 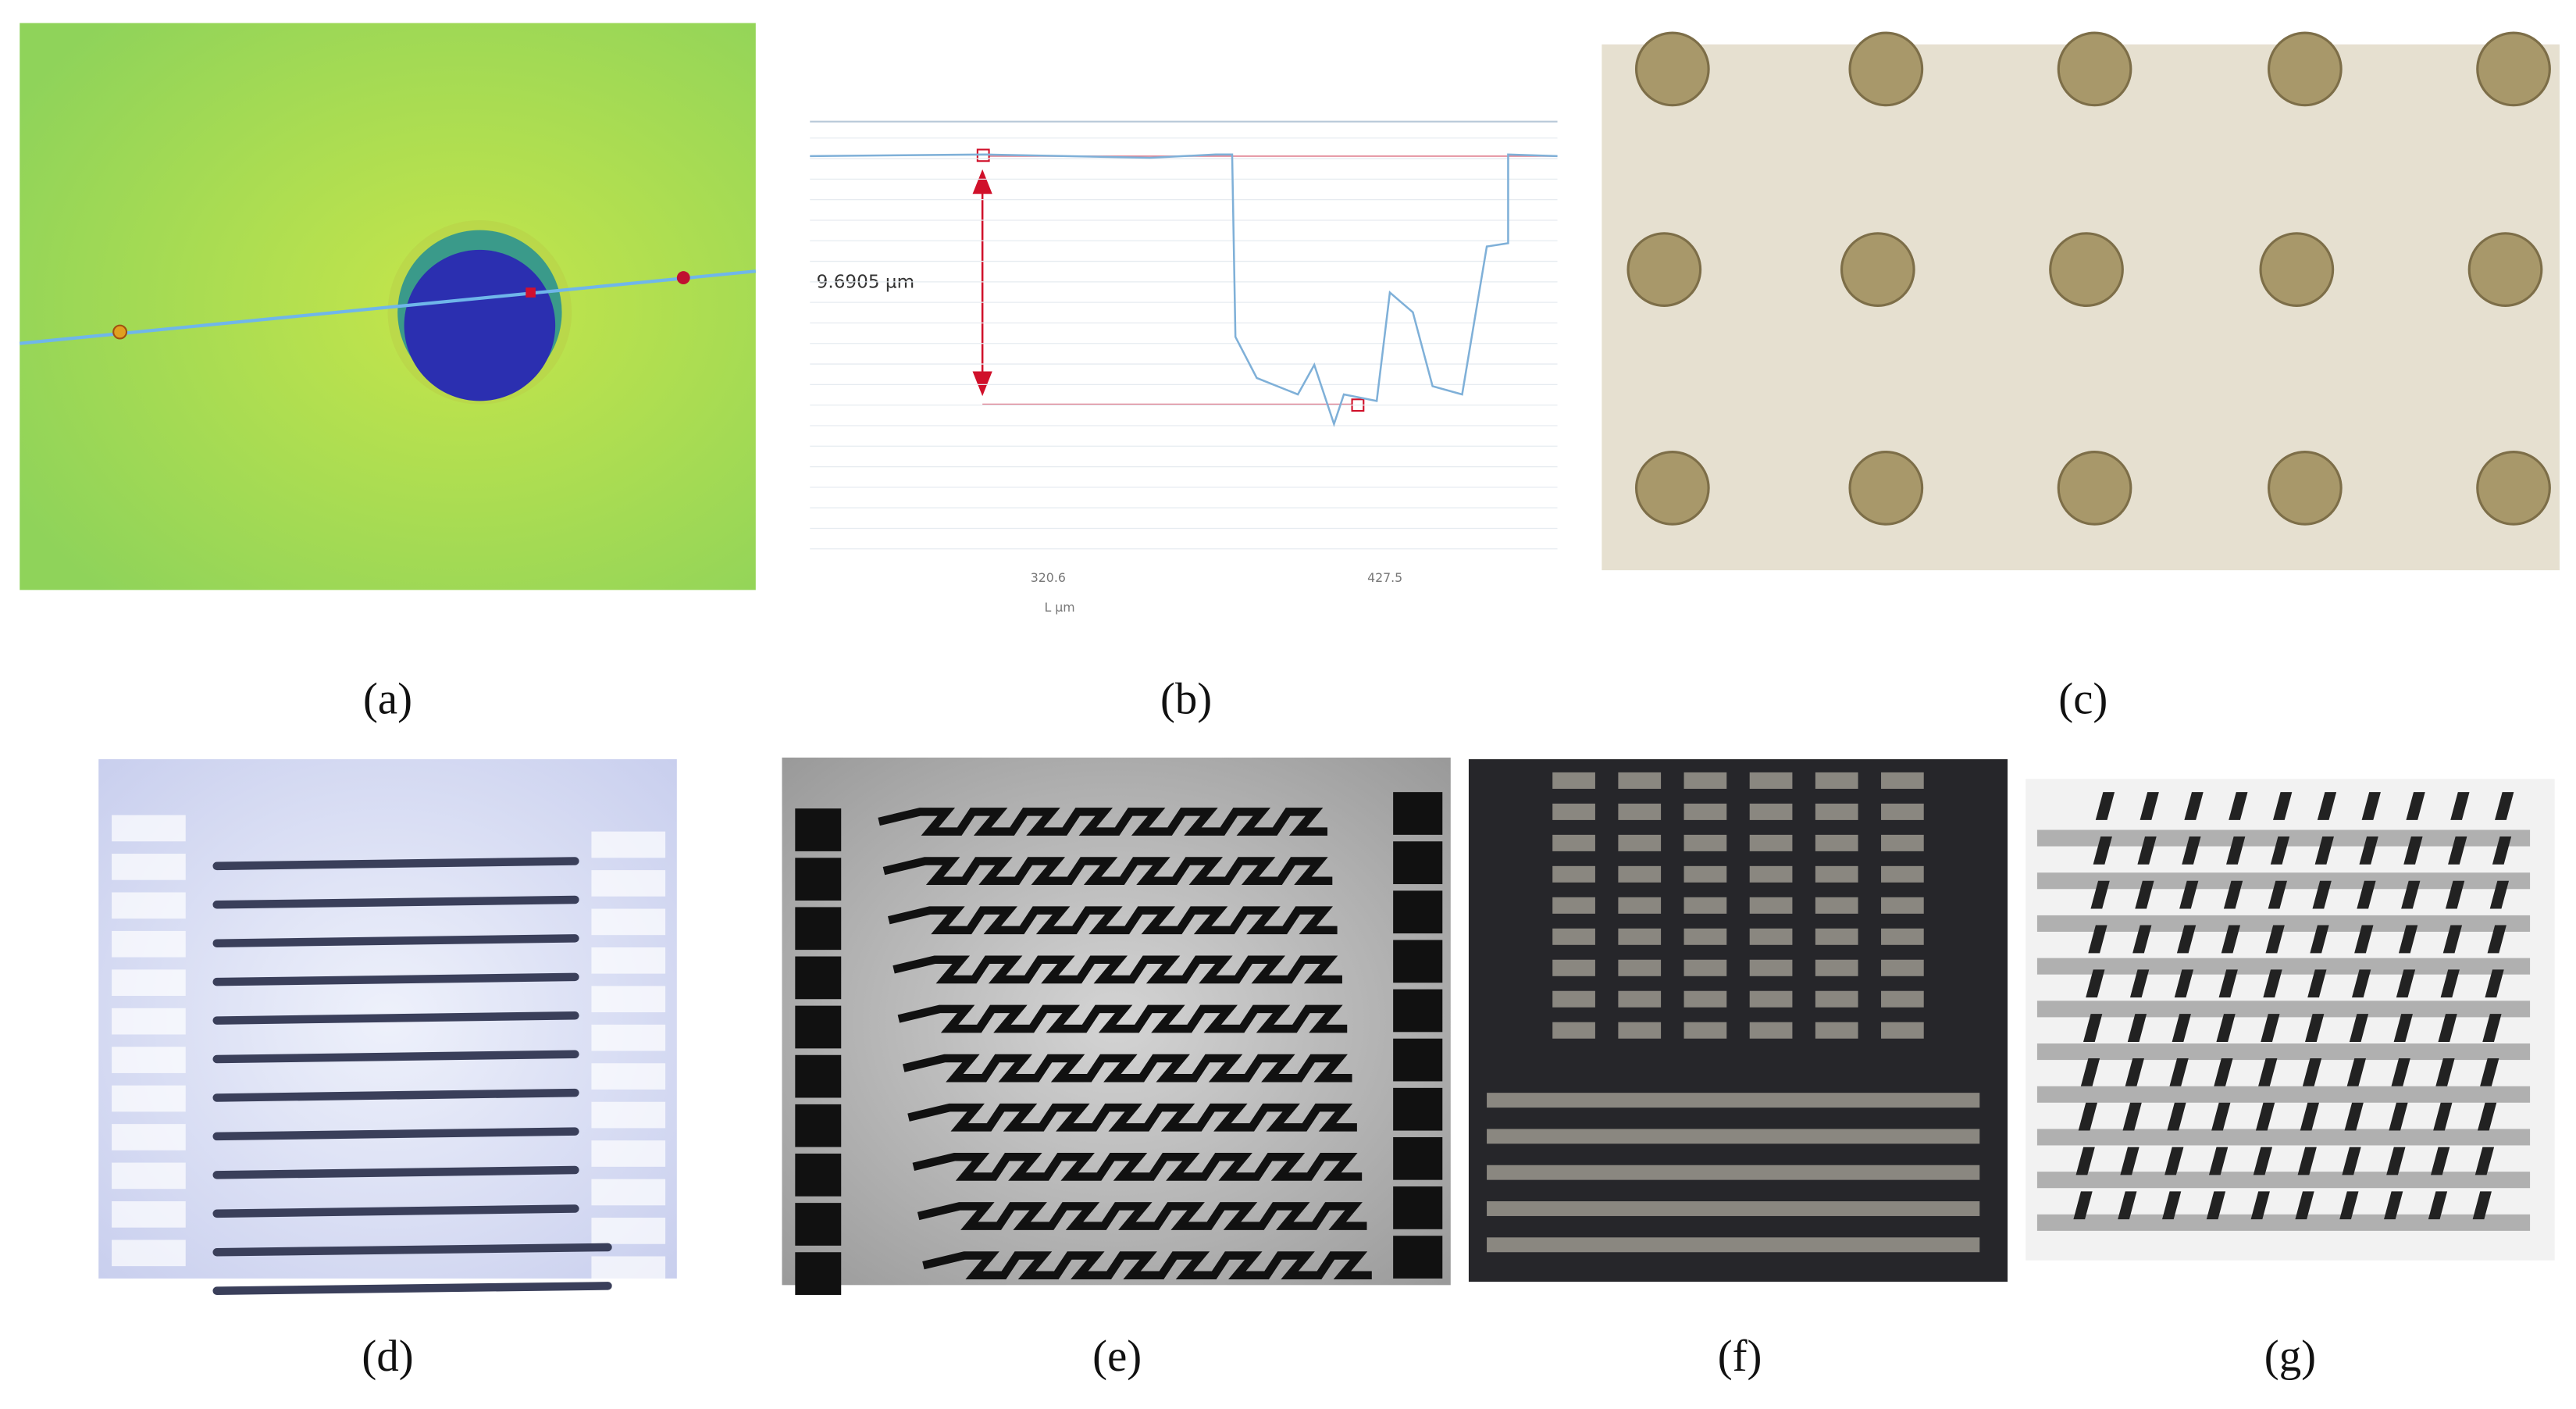 What do you see at coordinates (387, 1027) in the screenshot?
I see `panel-d` at bounding box center [387, 1027].